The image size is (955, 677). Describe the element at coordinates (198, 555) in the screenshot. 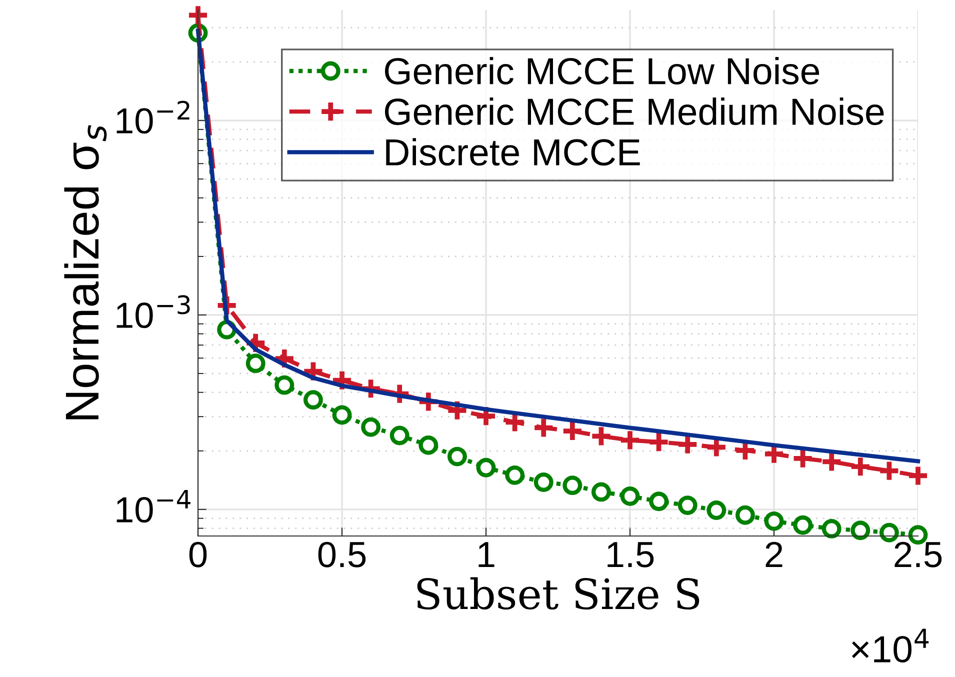

I see `x-tick-label: 0` at that location.